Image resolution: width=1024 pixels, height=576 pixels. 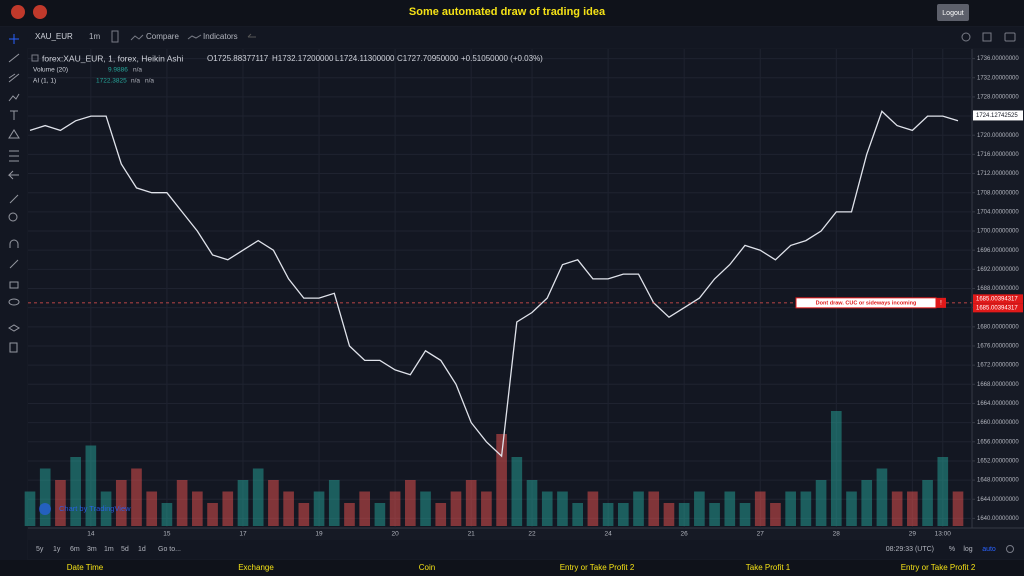 I want to click on fullscreen-icon, so click(x=987, y=37).